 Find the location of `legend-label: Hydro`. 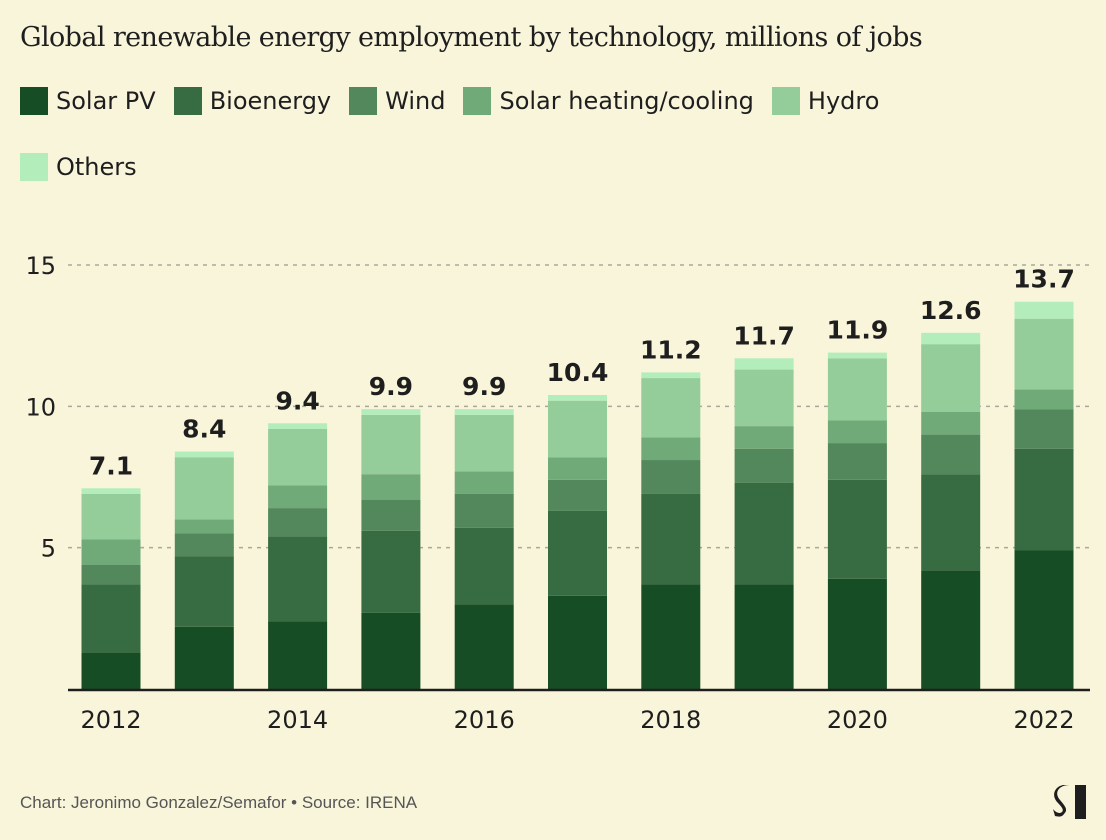

legend-label: Hydro is located at coordinates (843, 101).